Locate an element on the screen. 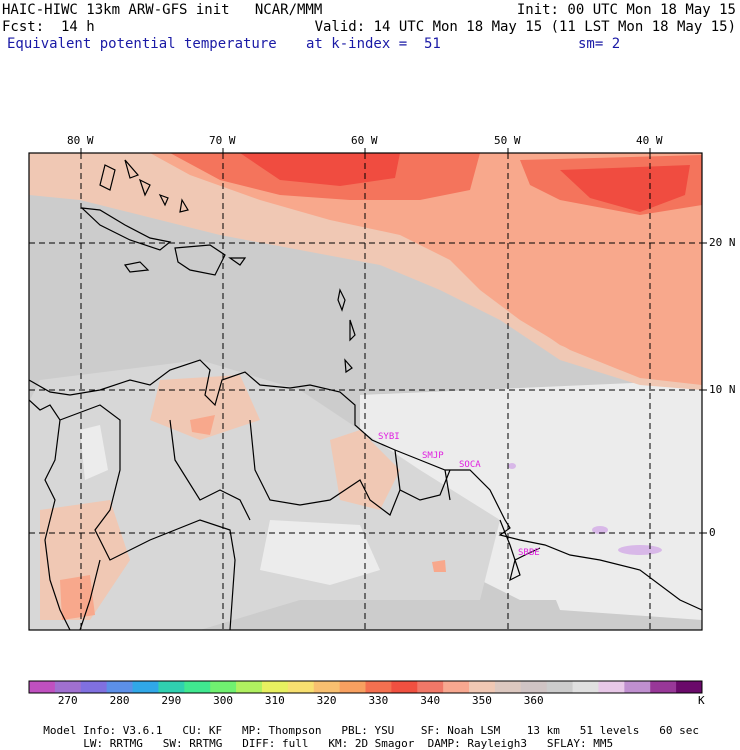 This screenshot has height=750, width=740. footer-timestep: 60 sec is located at coordinates (679, 730).